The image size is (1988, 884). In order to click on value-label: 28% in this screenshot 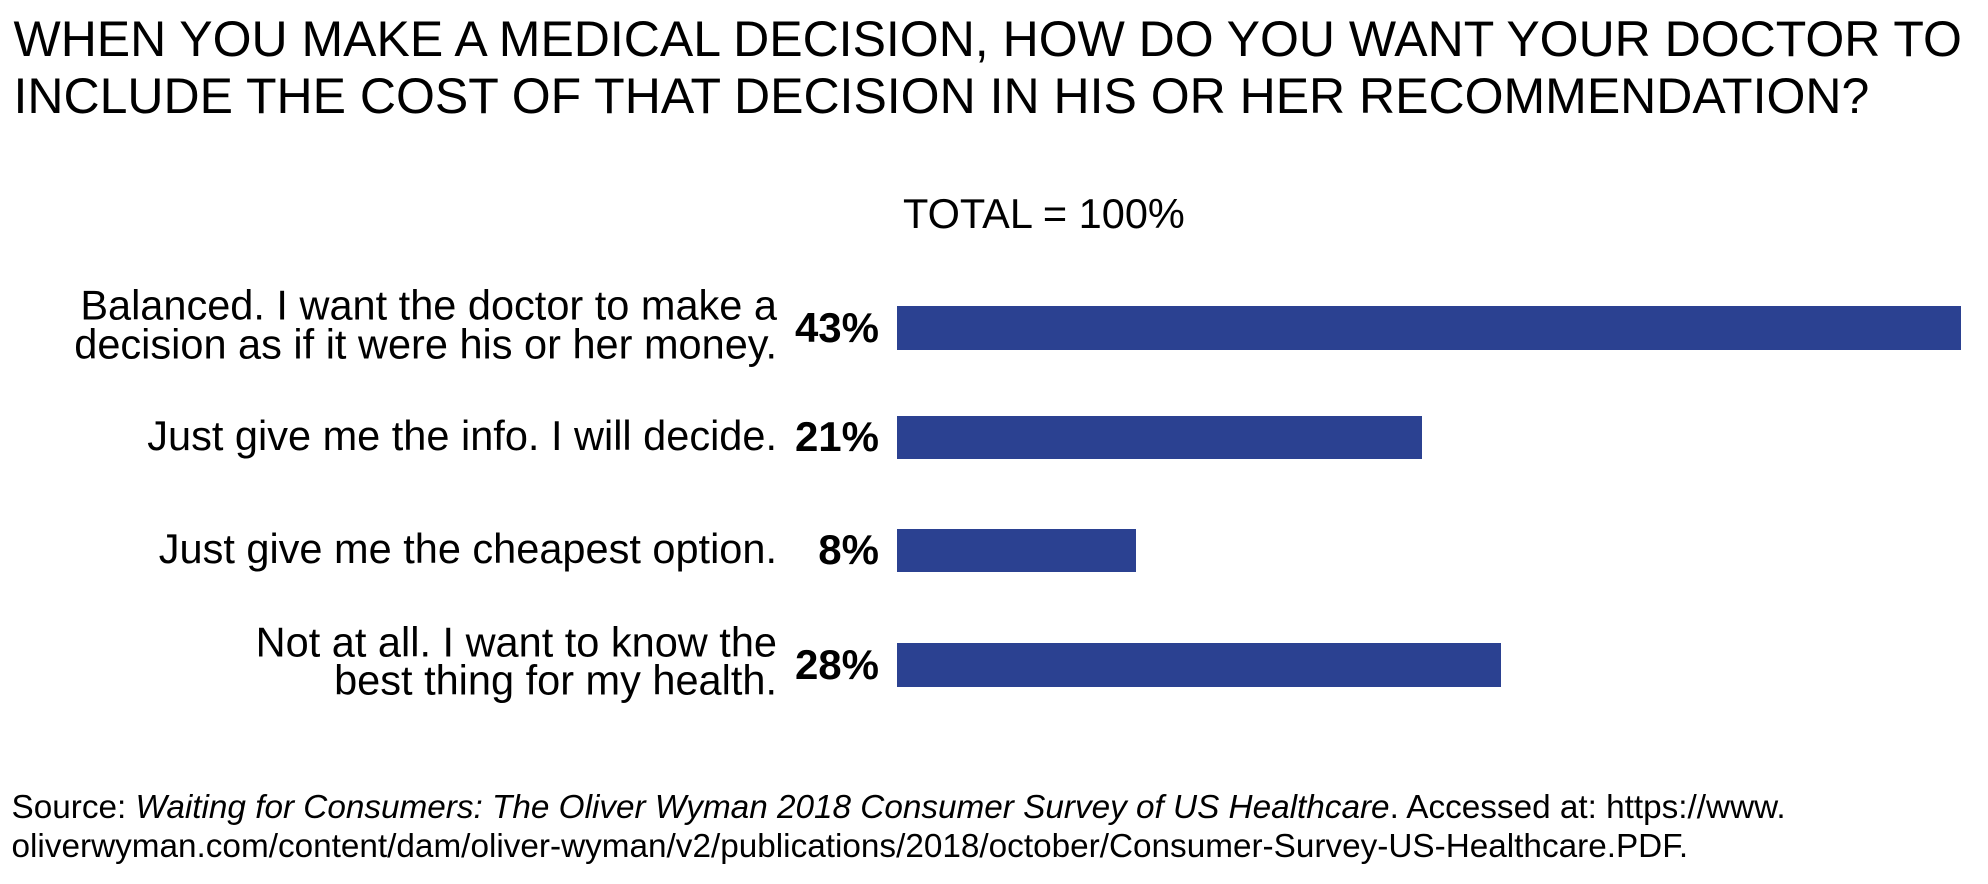, I will do `click(836, 664)`.